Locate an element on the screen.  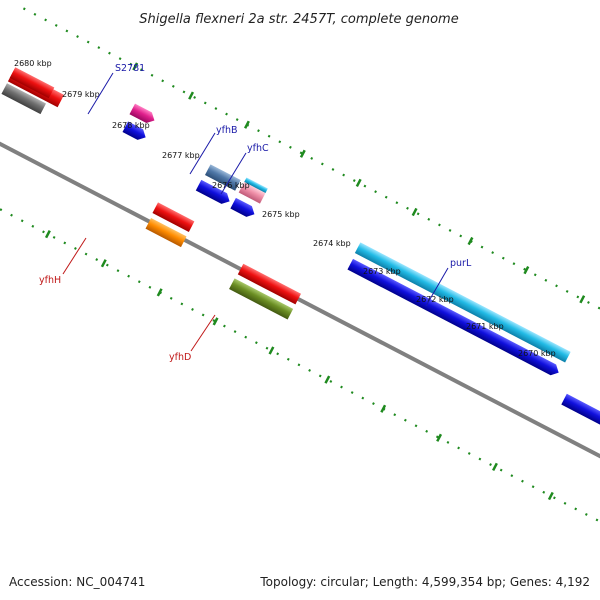
tick-label-2671: 2671 kbp is located at coordinates (485, 326).